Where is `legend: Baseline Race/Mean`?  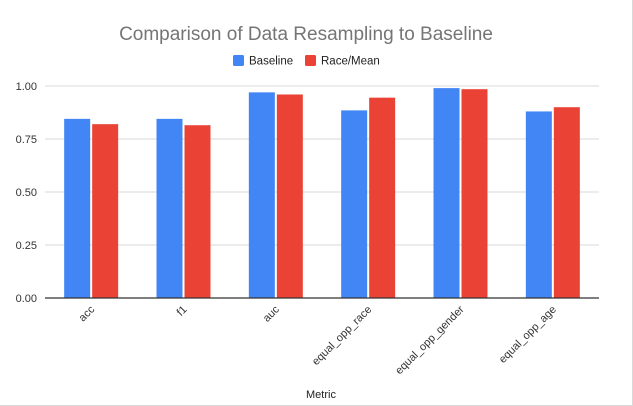
legend: Baseline Race/Mean is located at coordinates (306, 61).